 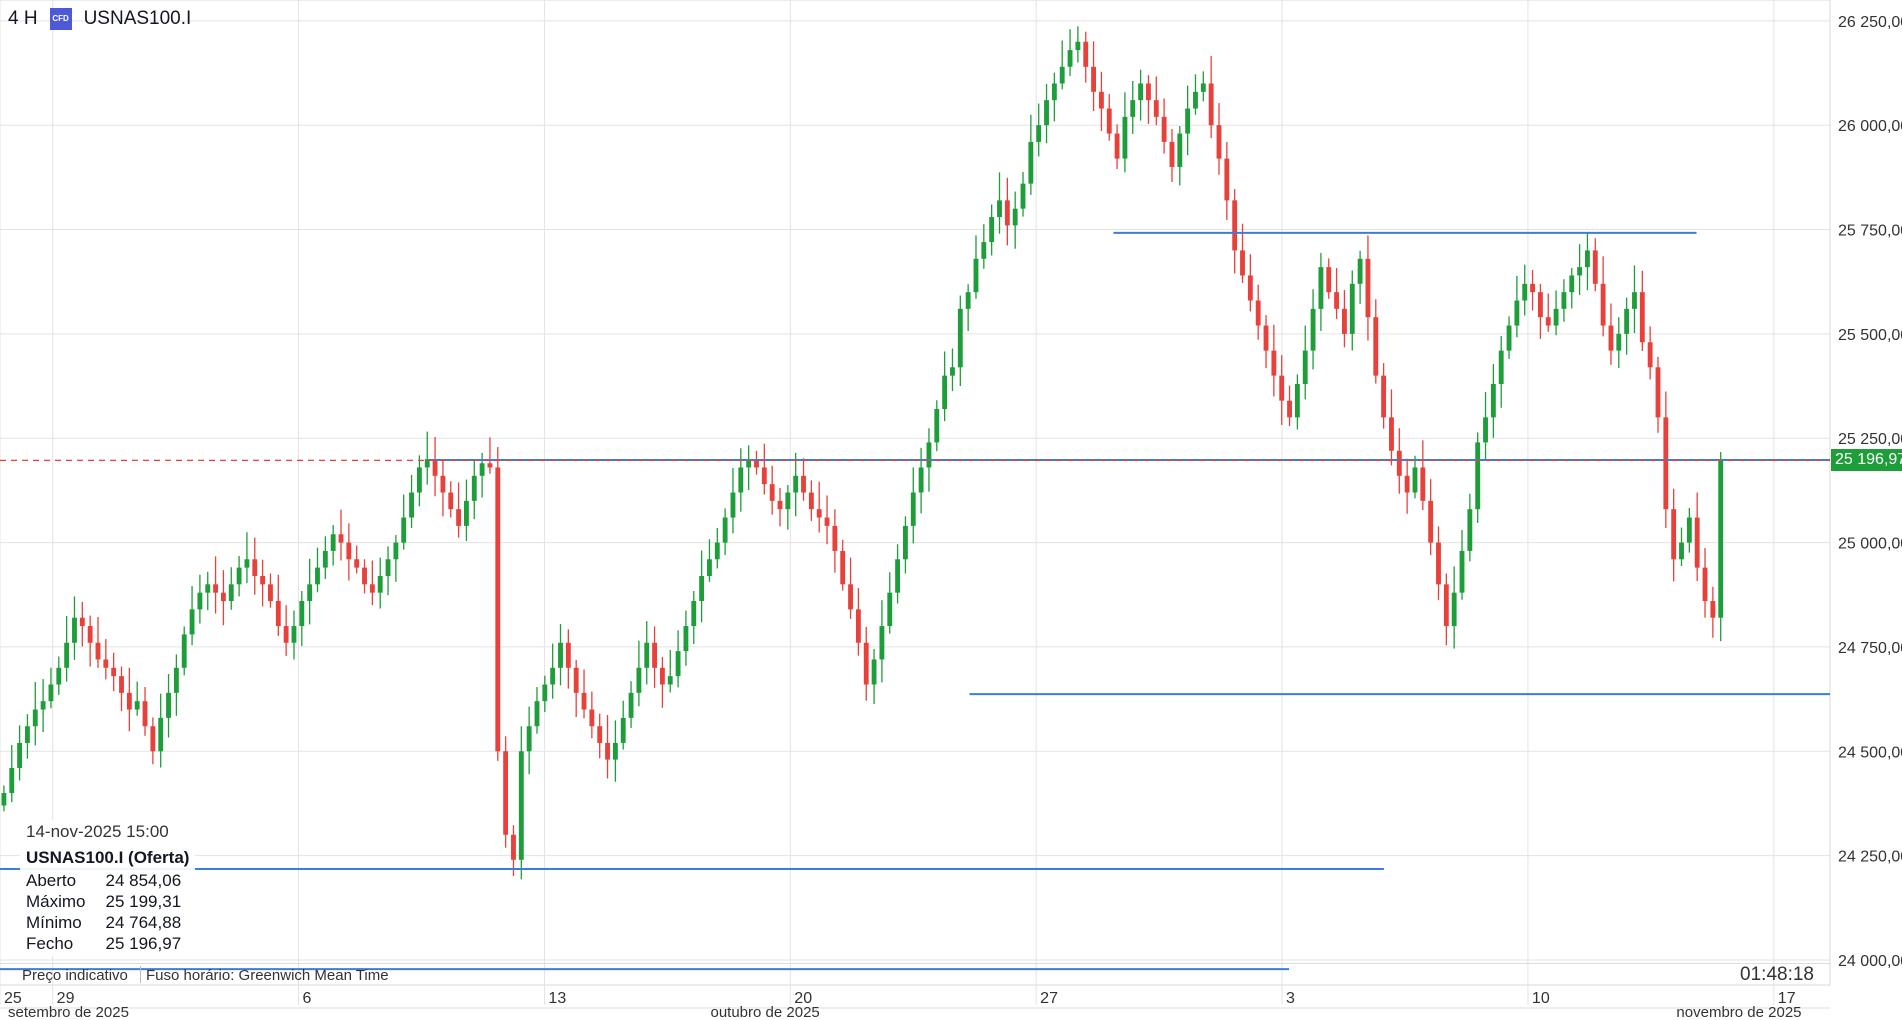 I want to click on current-price-tag: 25 196,97, so click(x=1866, y=460).